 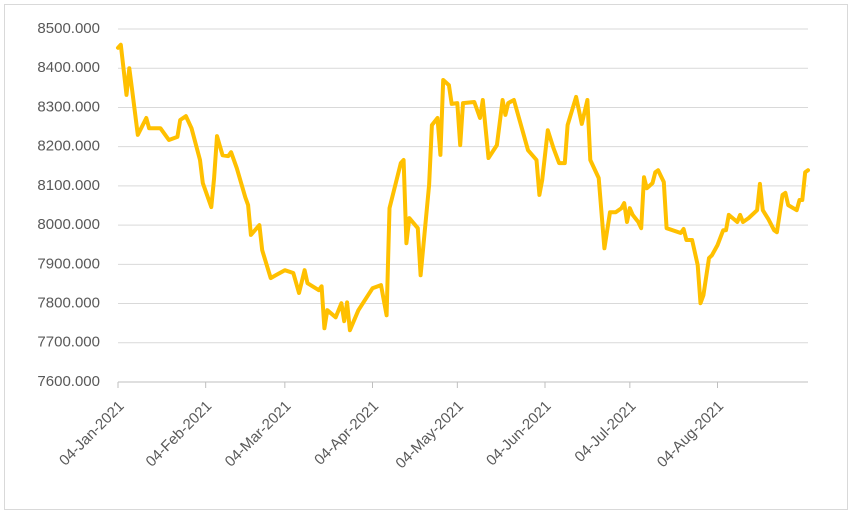 I want to click on y-tick-label: 7900.000, so click(x=68, y=263).